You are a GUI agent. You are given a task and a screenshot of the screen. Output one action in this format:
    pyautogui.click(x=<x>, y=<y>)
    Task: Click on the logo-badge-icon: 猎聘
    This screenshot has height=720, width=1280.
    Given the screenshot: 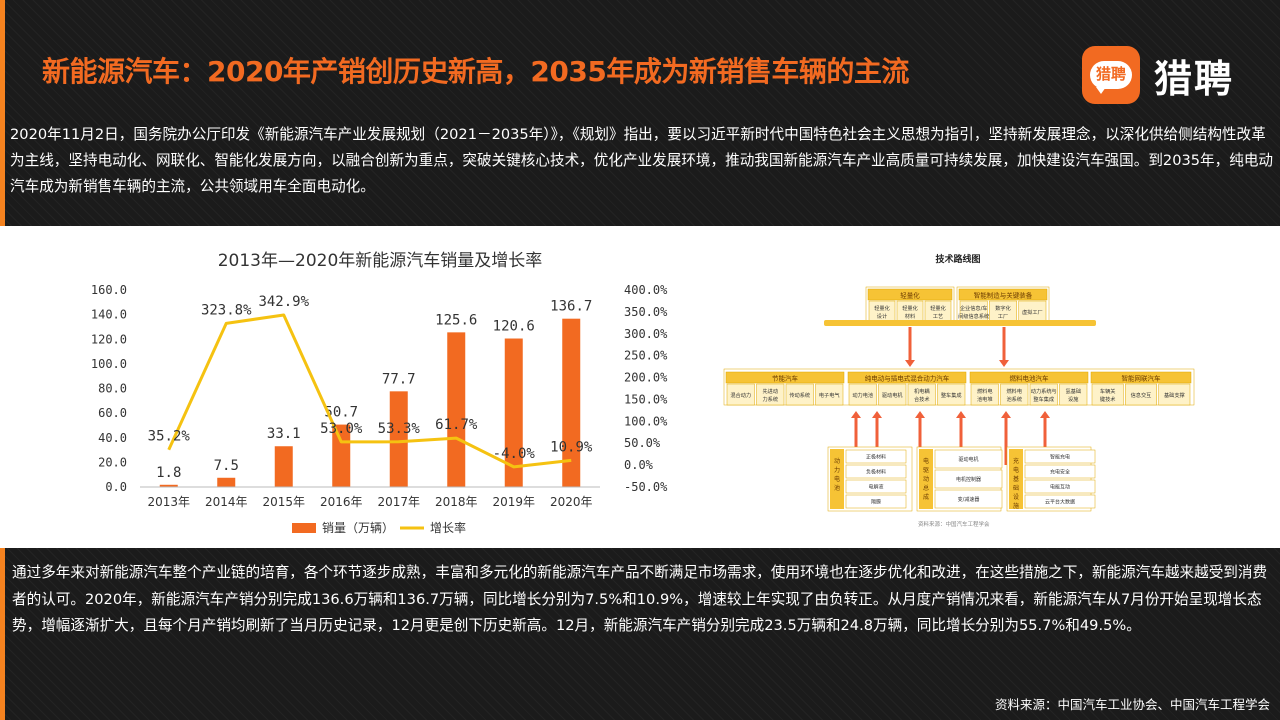 What is the action you would take?
    pyautogui.click(x=1111, y=75)
    